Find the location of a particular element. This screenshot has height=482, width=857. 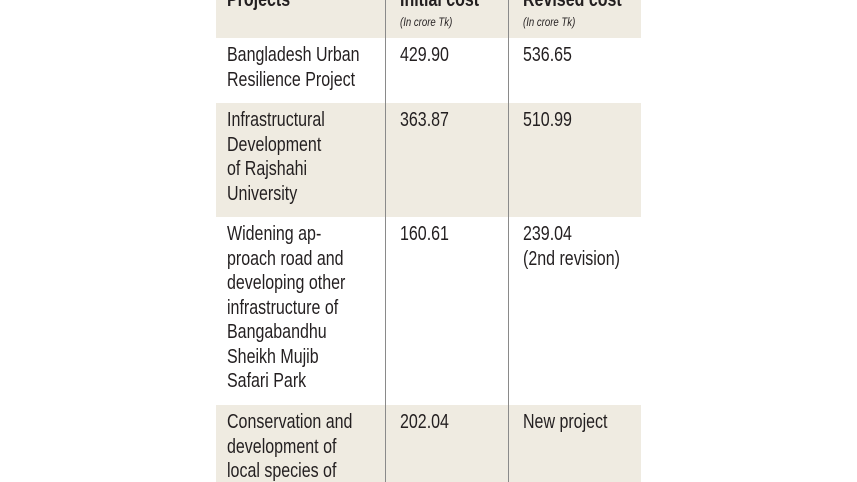

cell-text: Bangabandhu is located at coordinates (277, 332).